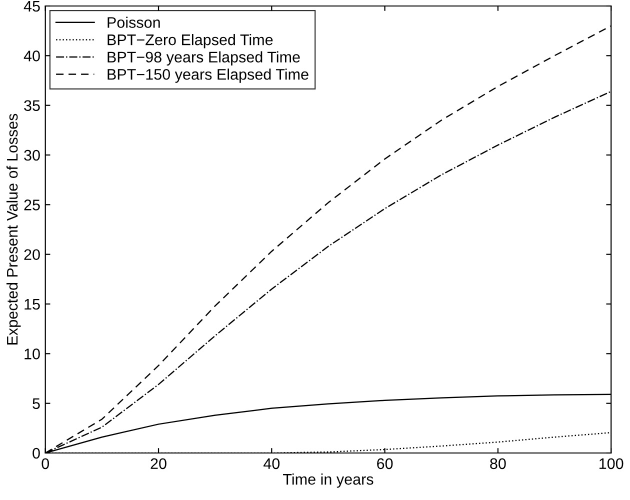 Image resolution: width=630 pixels, height=500 pixels. What do you see at coordinates (272, 464) in the screenshot?
I see `x-tick-label: 40` at bounding box center [272, 464].